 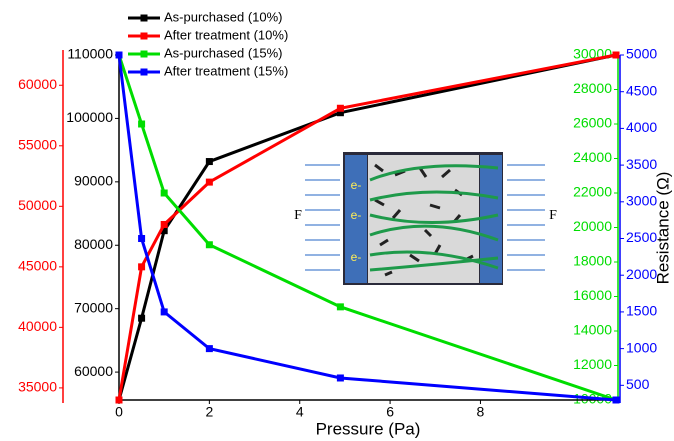 What do you see at coordinates (592, 157) in the screenshot?
I see `y-tick-label: 24000` at bounding box center [592, 157].